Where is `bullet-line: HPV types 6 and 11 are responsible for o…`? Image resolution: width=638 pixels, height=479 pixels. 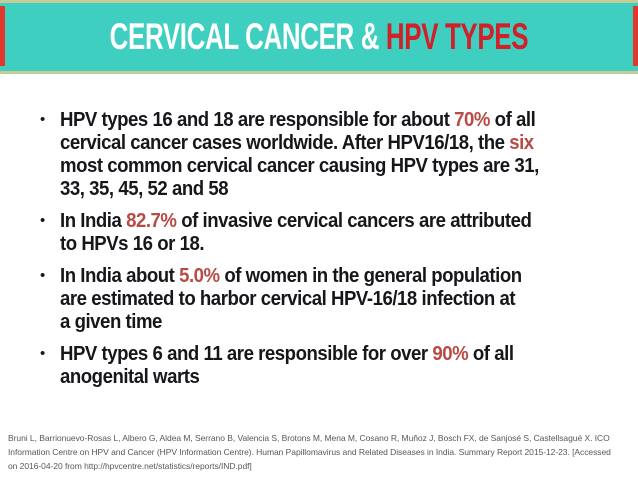
bullet-line: HPV types 6 and 11 are responsible for o… is located at coordinates (299, 354).